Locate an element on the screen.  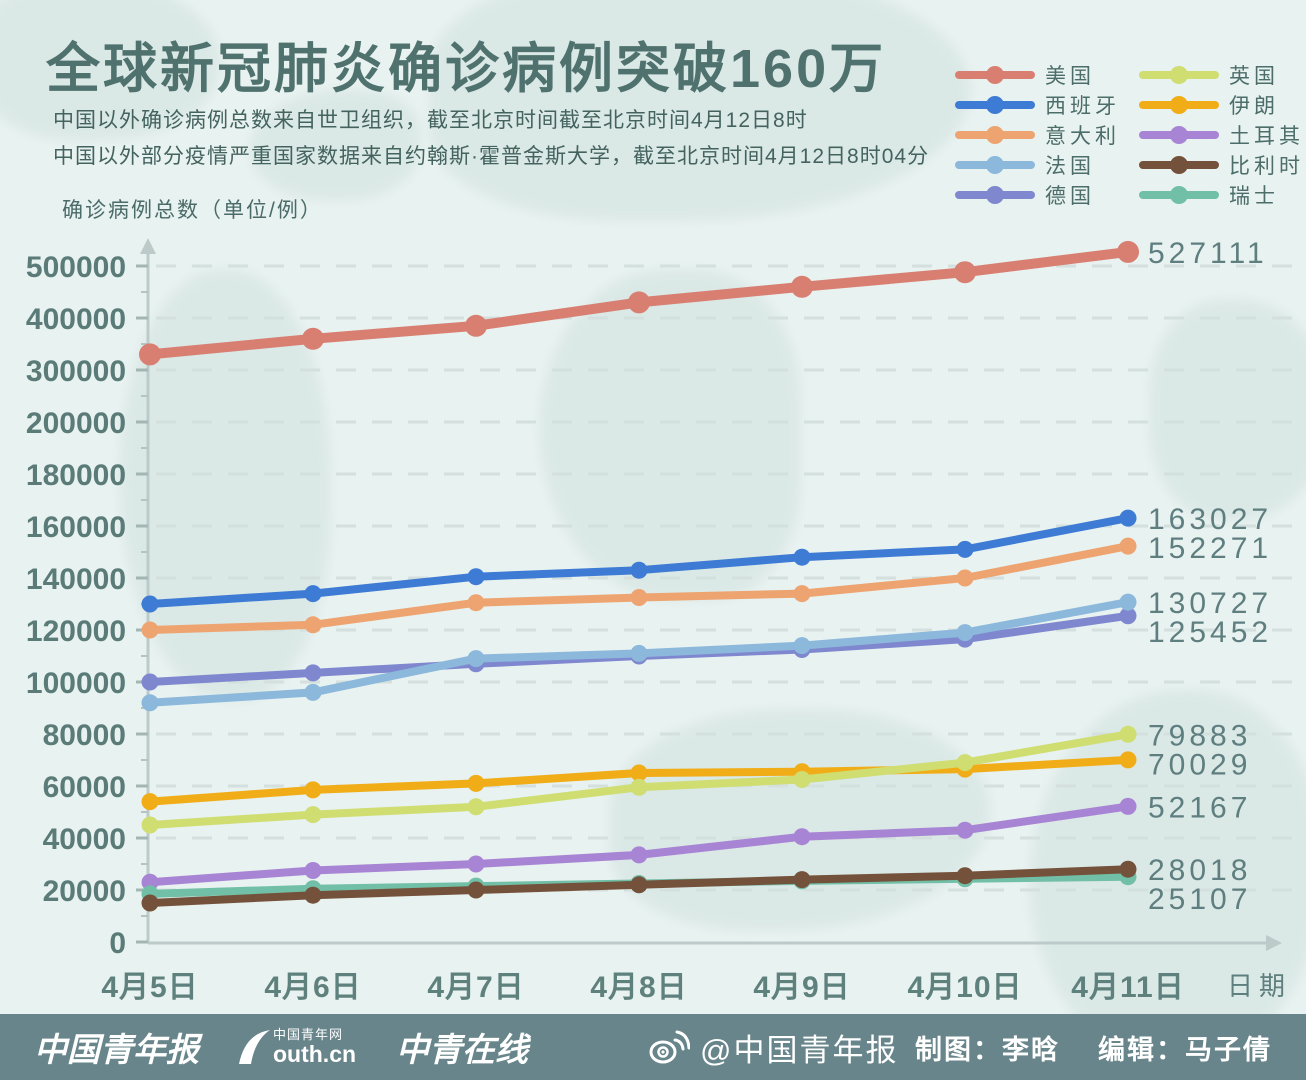
legend-item-label: 伊朗 is located at coordinates (1254, 106).